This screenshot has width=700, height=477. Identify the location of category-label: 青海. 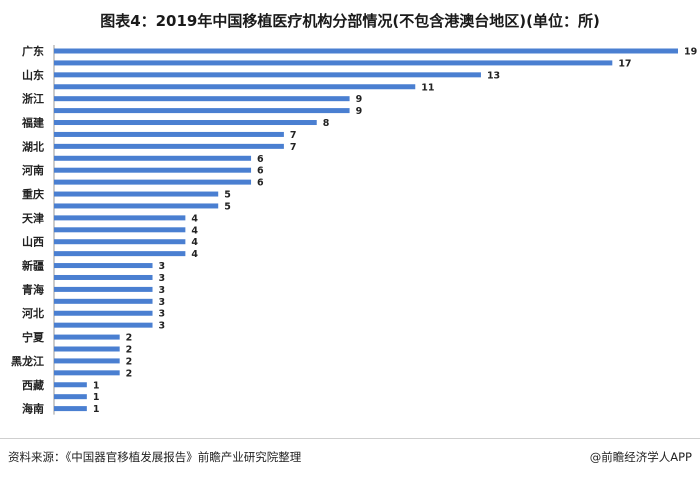
(33, 289).